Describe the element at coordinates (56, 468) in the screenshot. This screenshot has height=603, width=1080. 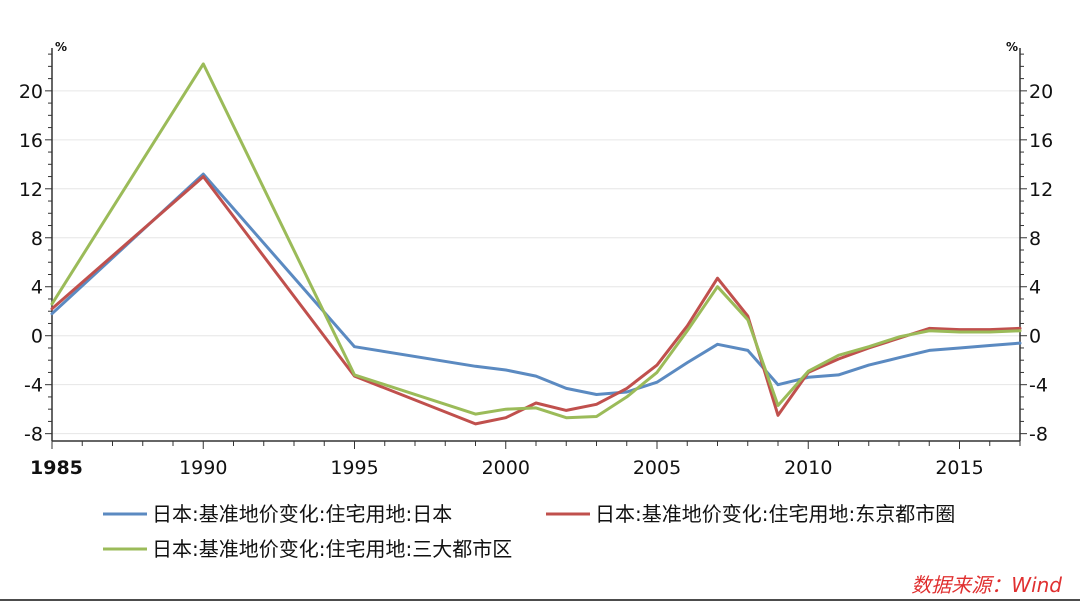
I see `x-tick-label: 1985` at that location.